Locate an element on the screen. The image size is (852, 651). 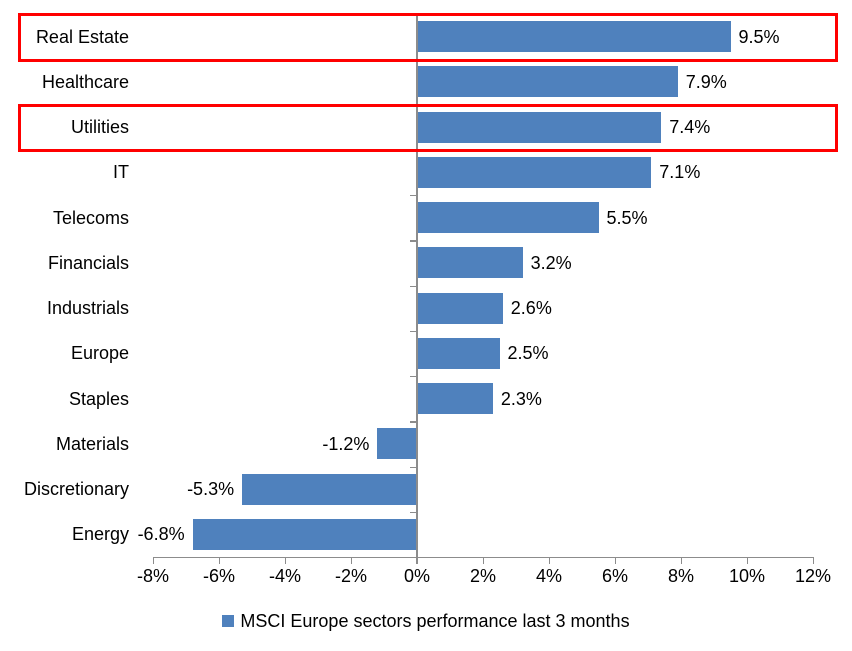
category-label-discretionary: Discretionary is located at coordinates (76, 489).